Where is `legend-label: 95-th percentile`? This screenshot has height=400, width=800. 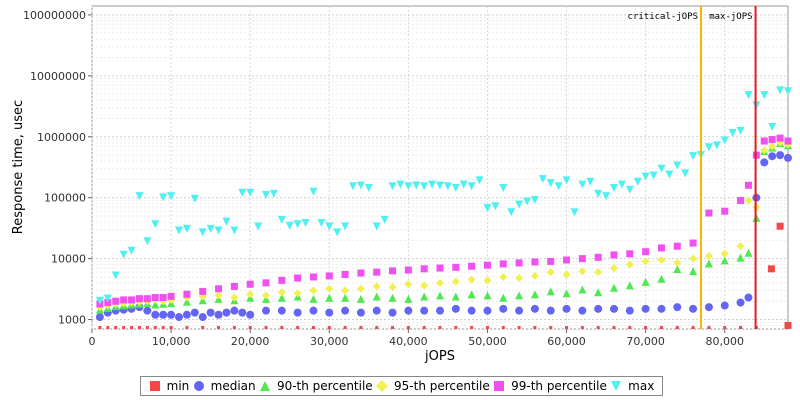
legend-label: 95-th percentile is located at coordinates (442, 386).